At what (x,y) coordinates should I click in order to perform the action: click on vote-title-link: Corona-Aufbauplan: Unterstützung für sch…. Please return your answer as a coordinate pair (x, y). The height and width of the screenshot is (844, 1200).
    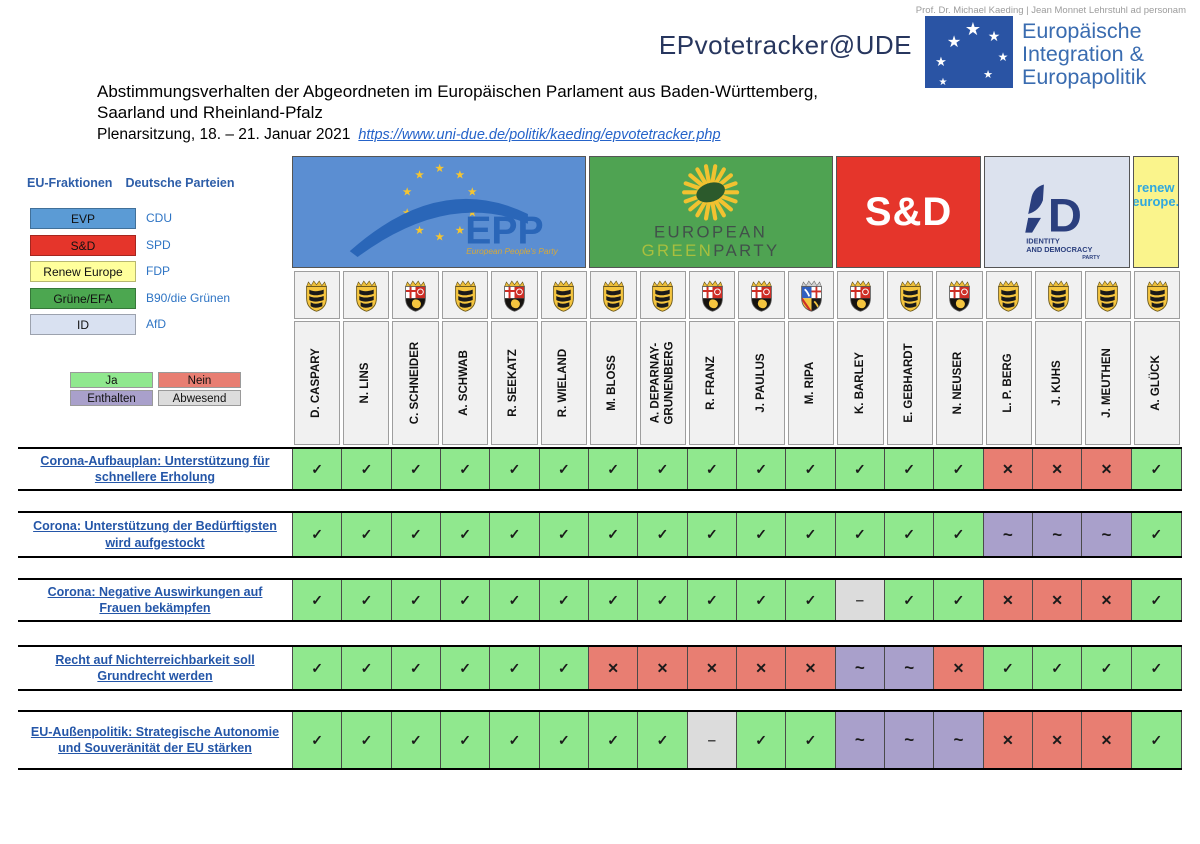
    Looking at the image, I should click on (155, 468).